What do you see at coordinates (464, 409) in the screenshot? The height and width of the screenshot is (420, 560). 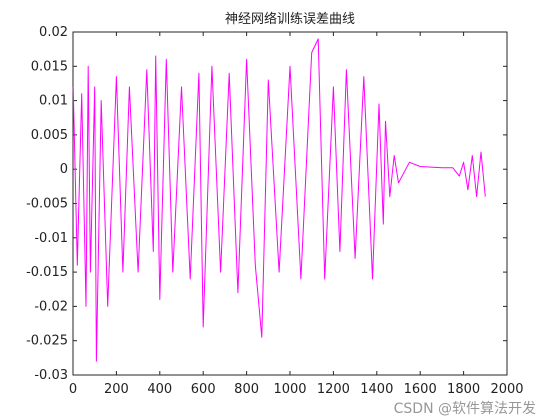 I see `csdn-watermark: CSDN @软件算法开发` at bounding box center [464, 409].